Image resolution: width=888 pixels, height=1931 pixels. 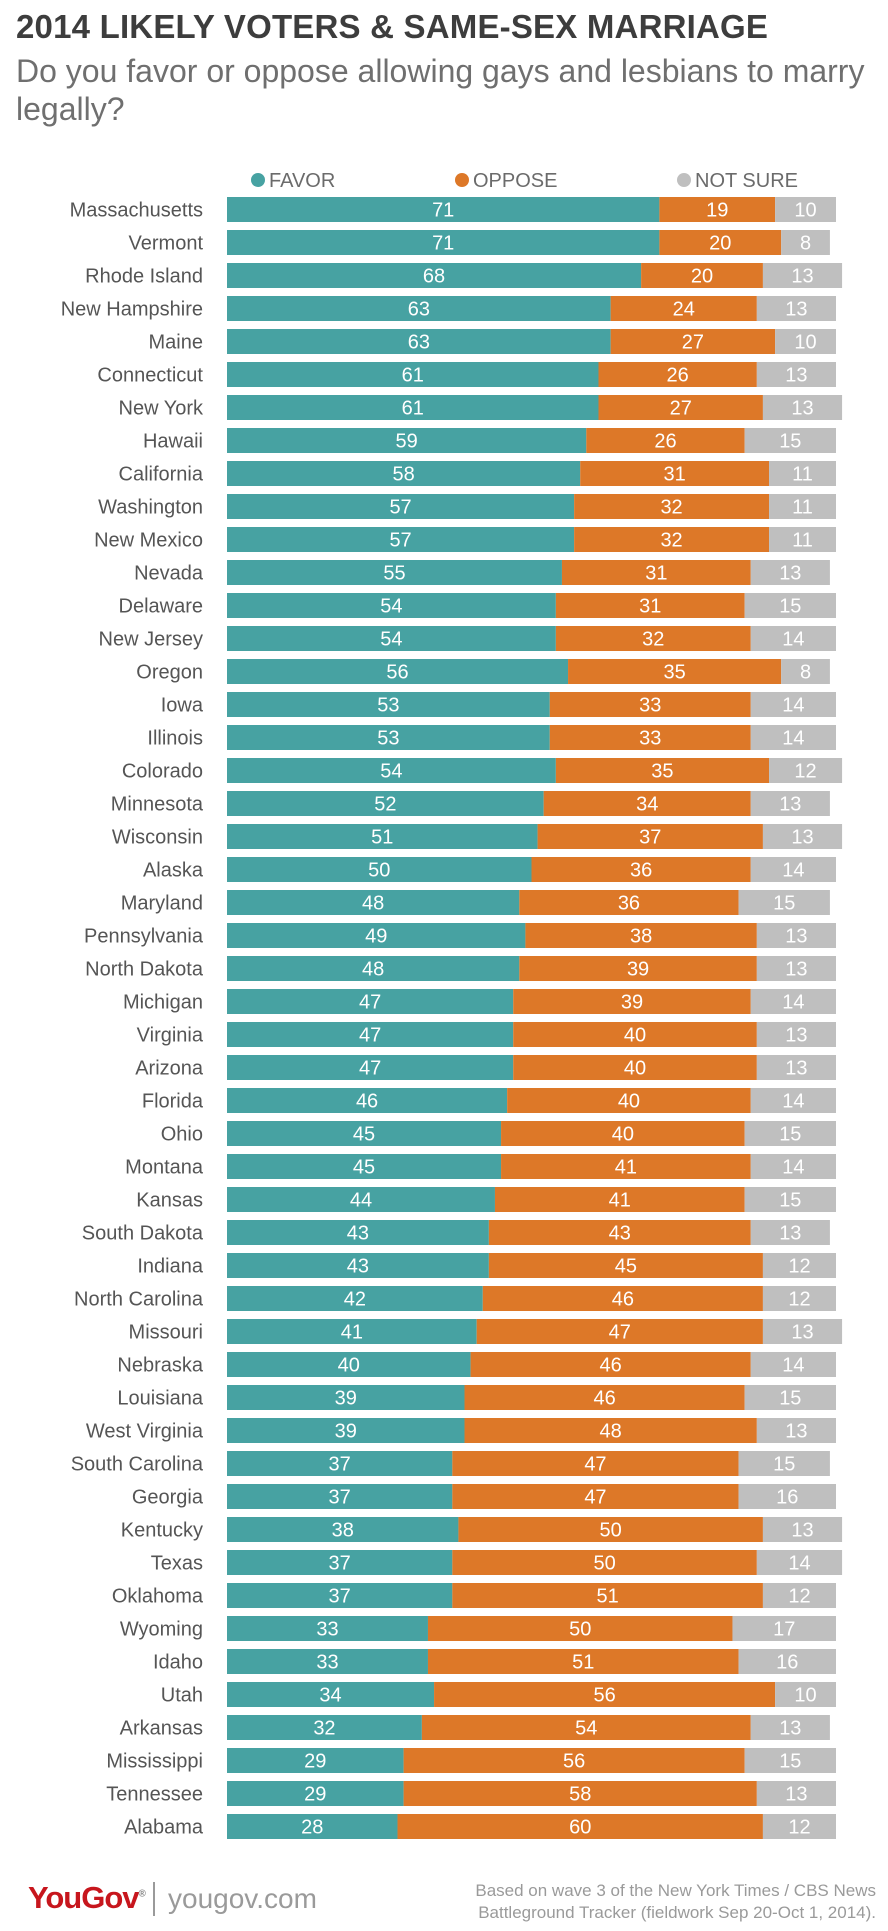 I want to click on data-label-favor: 52, so click(x=385, y=805).